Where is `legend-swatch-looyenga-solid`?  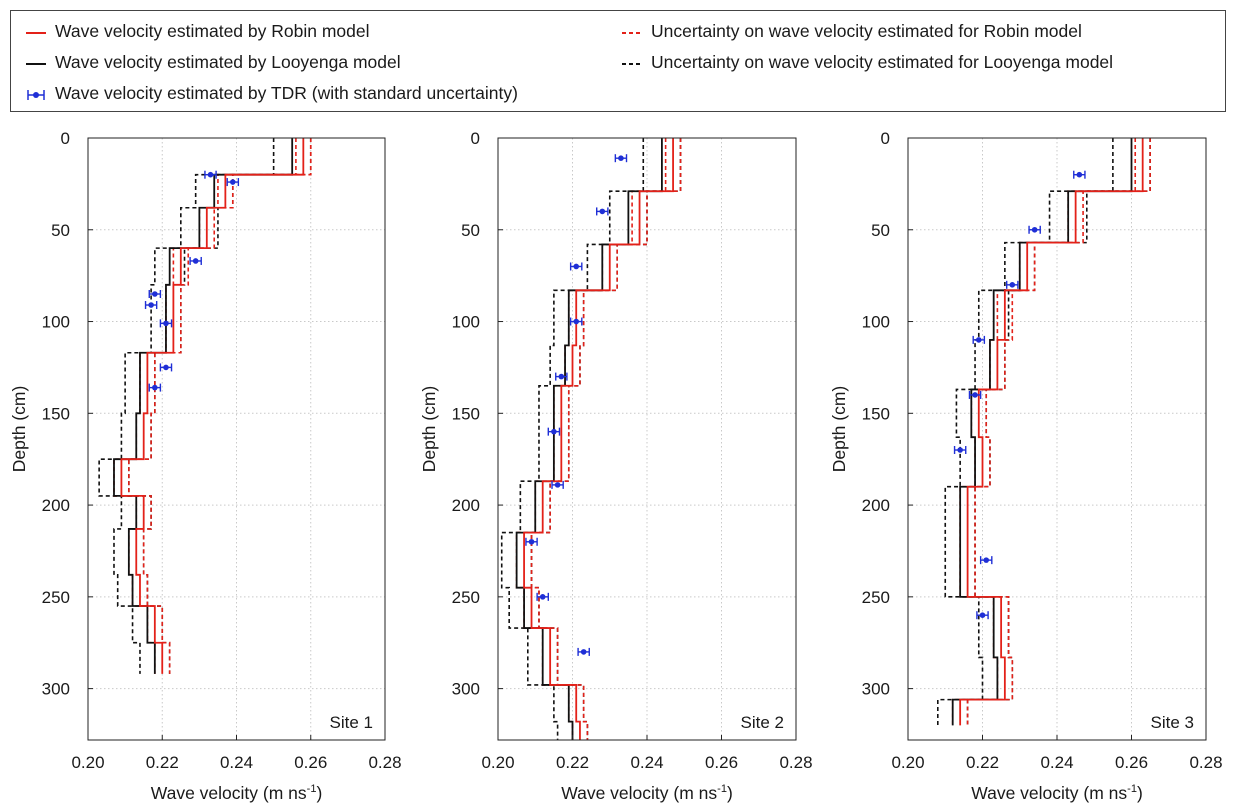 legend-swatch-looyenga-solid is located at coordinates (36, 62).